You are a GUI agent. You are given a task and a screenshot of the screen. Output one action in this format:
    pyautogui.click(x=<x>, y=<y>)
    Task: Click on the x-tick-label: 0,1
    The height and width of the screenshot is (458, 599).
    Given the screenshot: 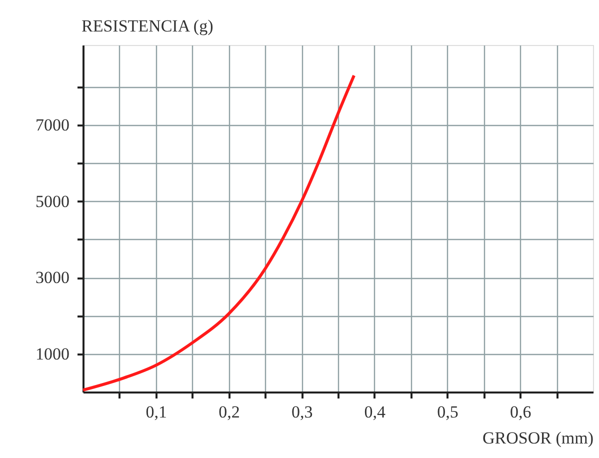 What is the action you would take?
    pyautogui.click(x=156, y=412)
    